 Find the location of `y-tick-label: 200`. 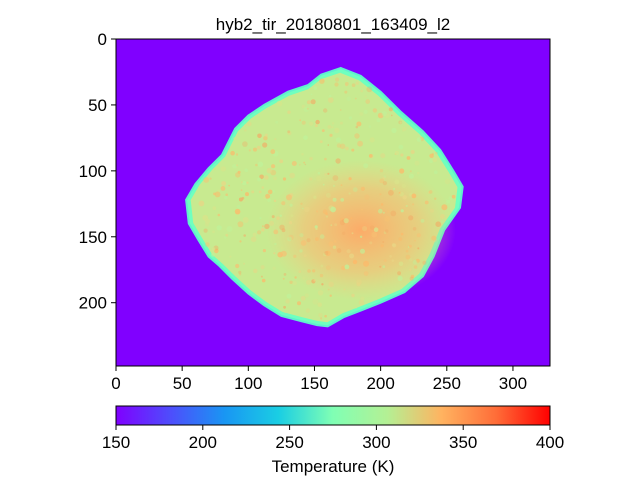

y-tick-label: 200 is located at coordinates (93, 303).